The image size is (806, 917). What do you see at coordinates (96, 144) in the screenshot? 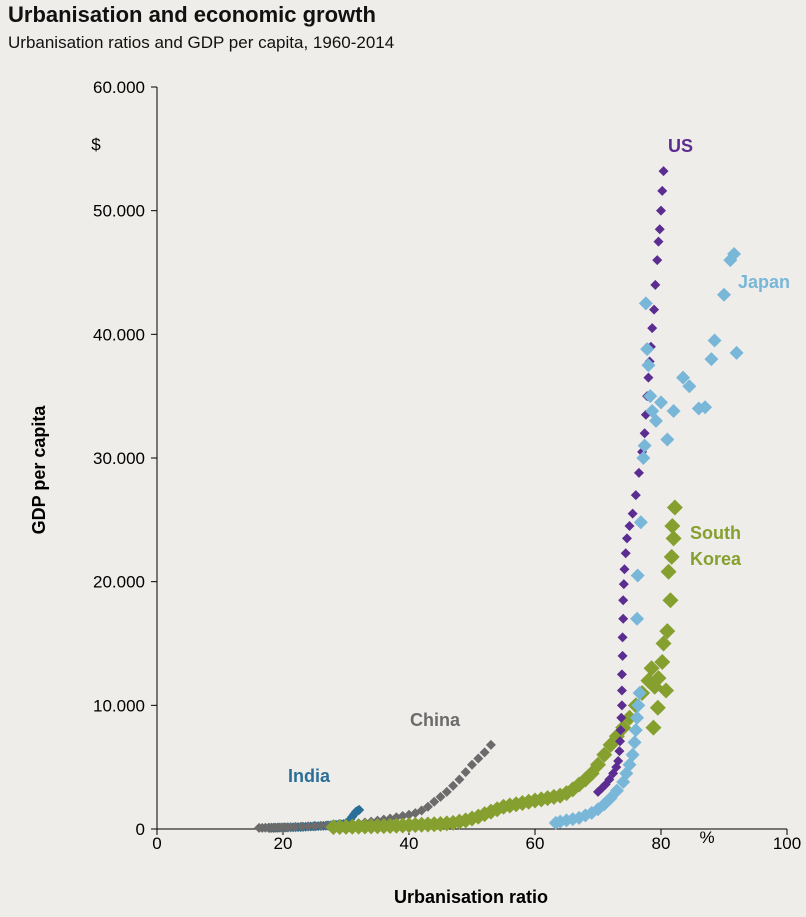
I see `y-unit-label: $` at bounding box center [96, 144].